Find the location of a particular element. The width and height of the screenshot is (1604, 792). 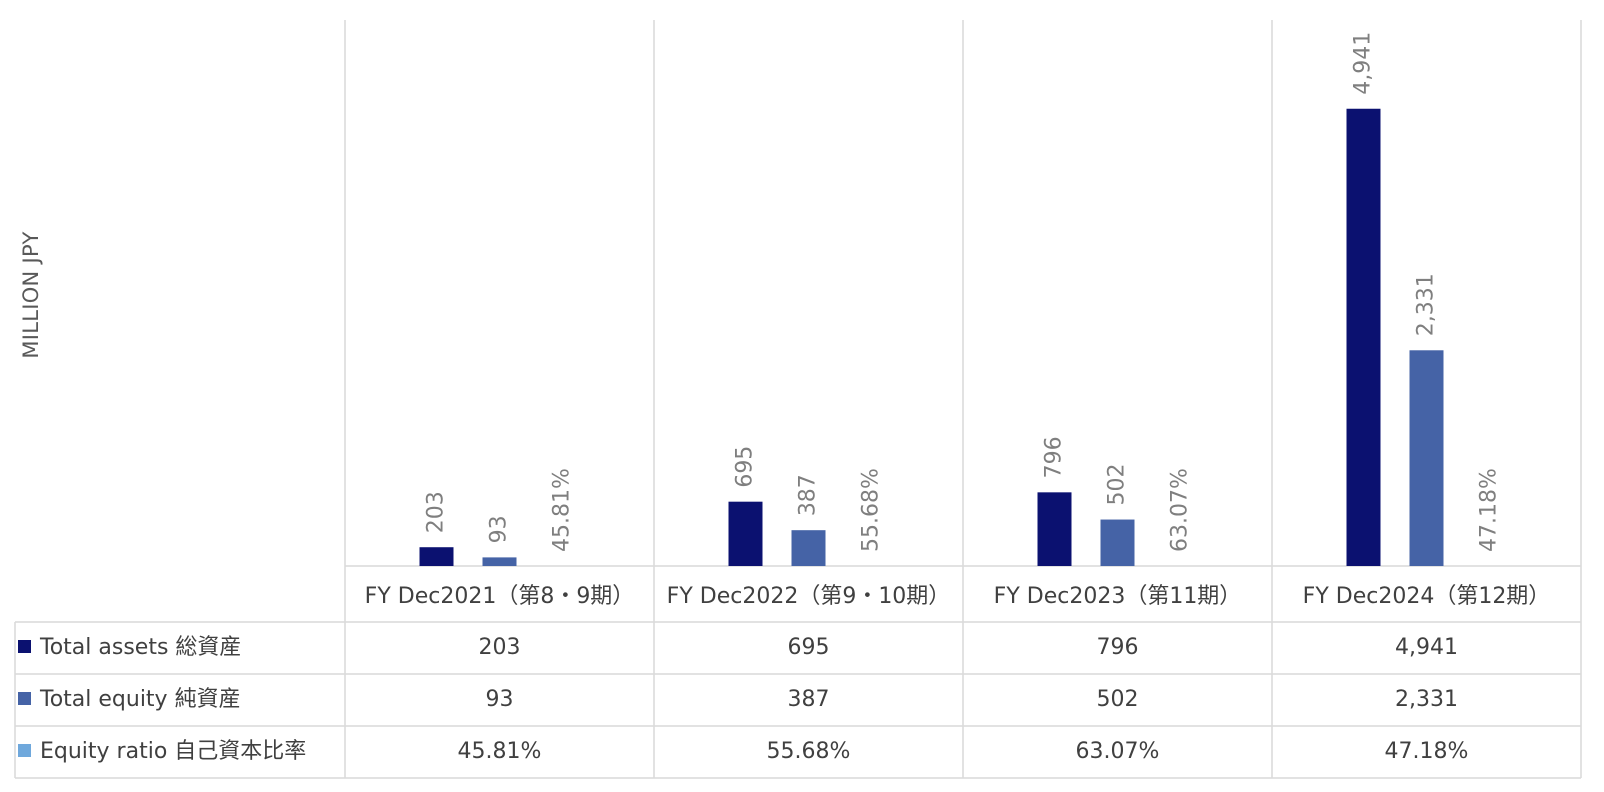

table-row-label: Total assets 総資産 is located at coordinates (129, 648).